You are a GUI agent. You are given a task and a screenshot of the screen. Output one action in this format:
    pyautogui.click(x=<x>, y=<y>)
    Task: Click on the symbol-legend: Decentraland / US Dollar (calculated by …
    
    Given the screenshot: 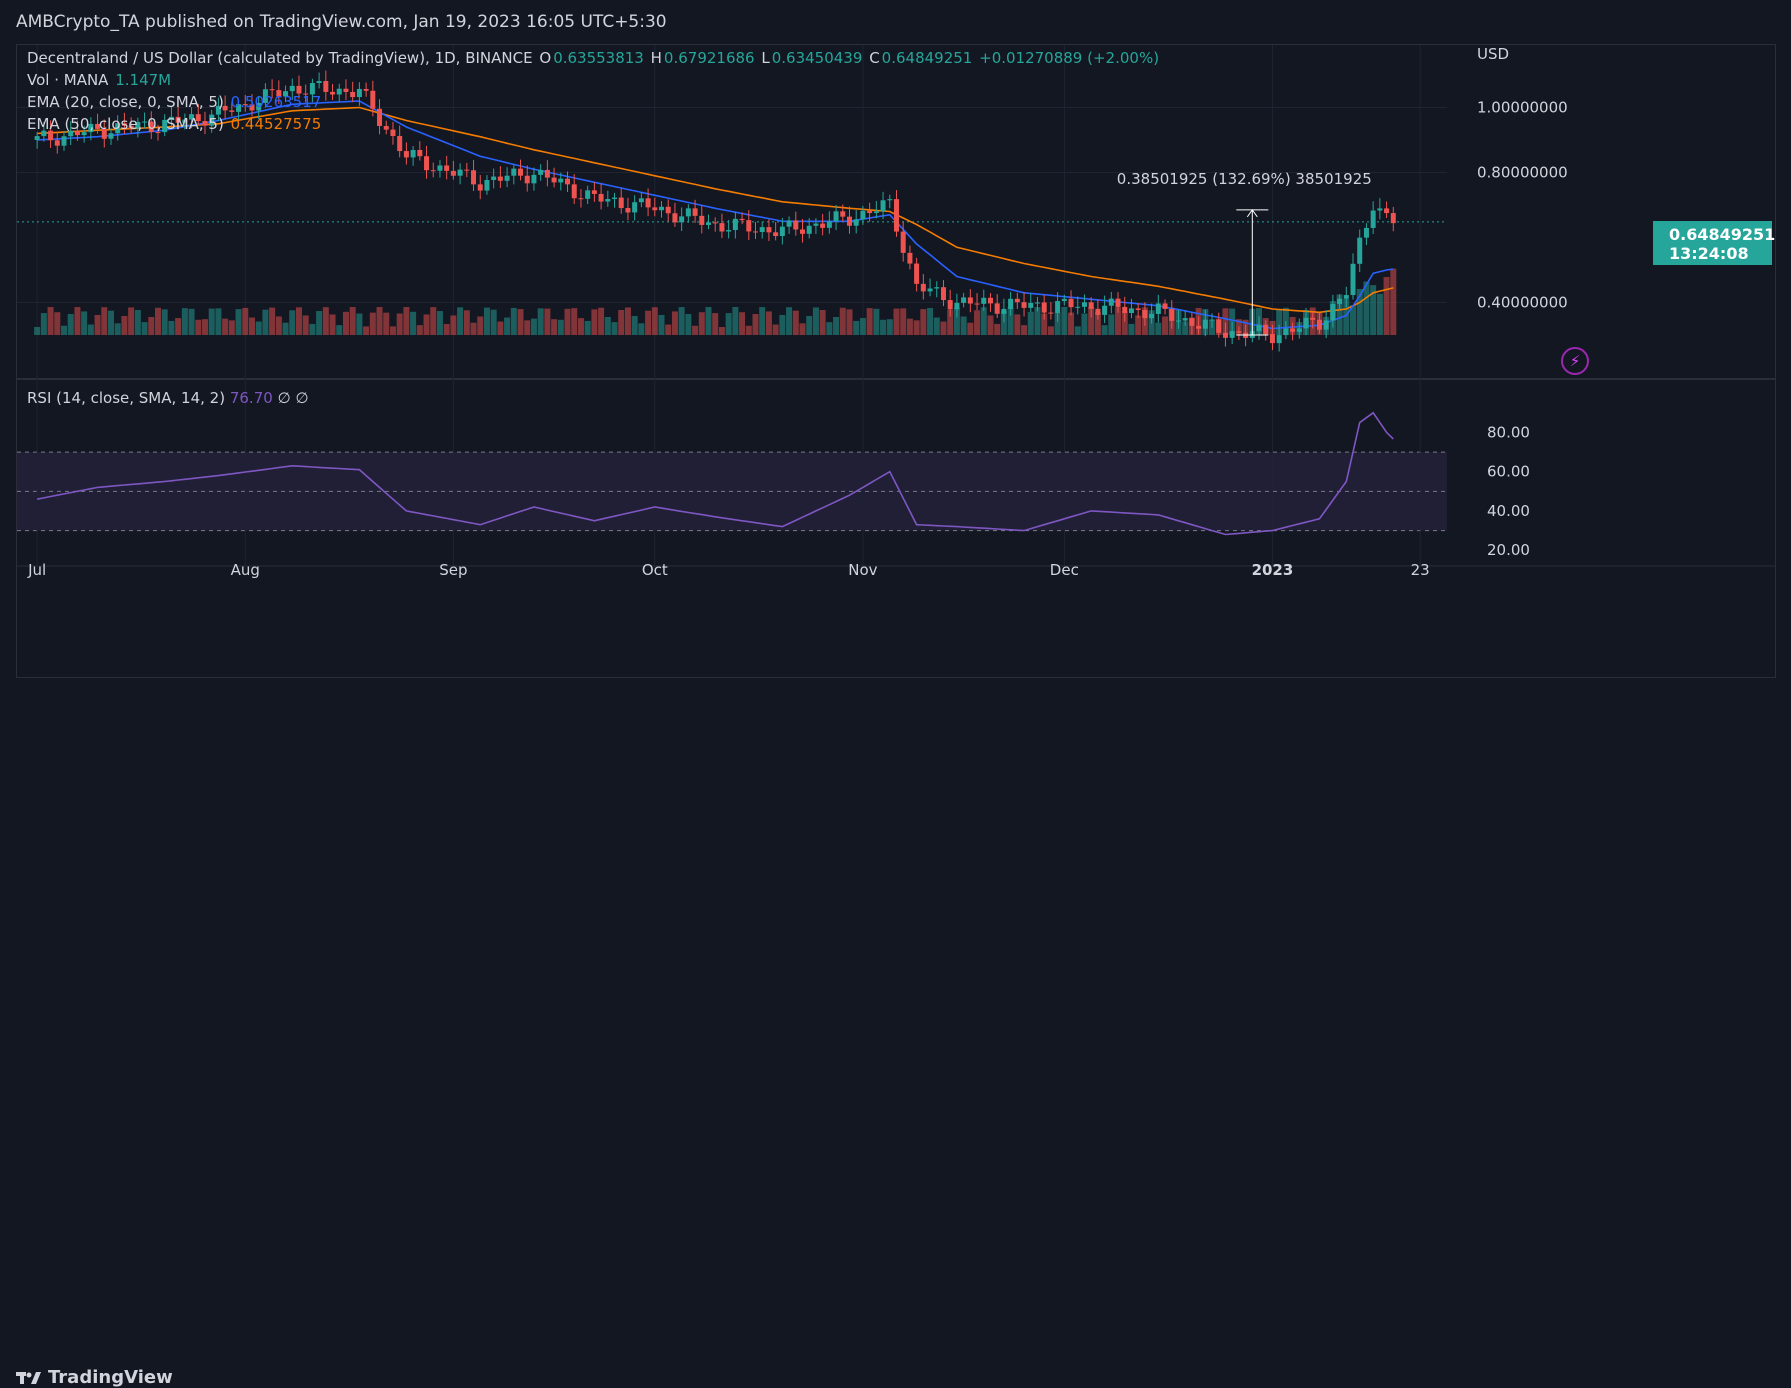 What is the action you would take?
    pyautogui.click(x=594, y=58)
    